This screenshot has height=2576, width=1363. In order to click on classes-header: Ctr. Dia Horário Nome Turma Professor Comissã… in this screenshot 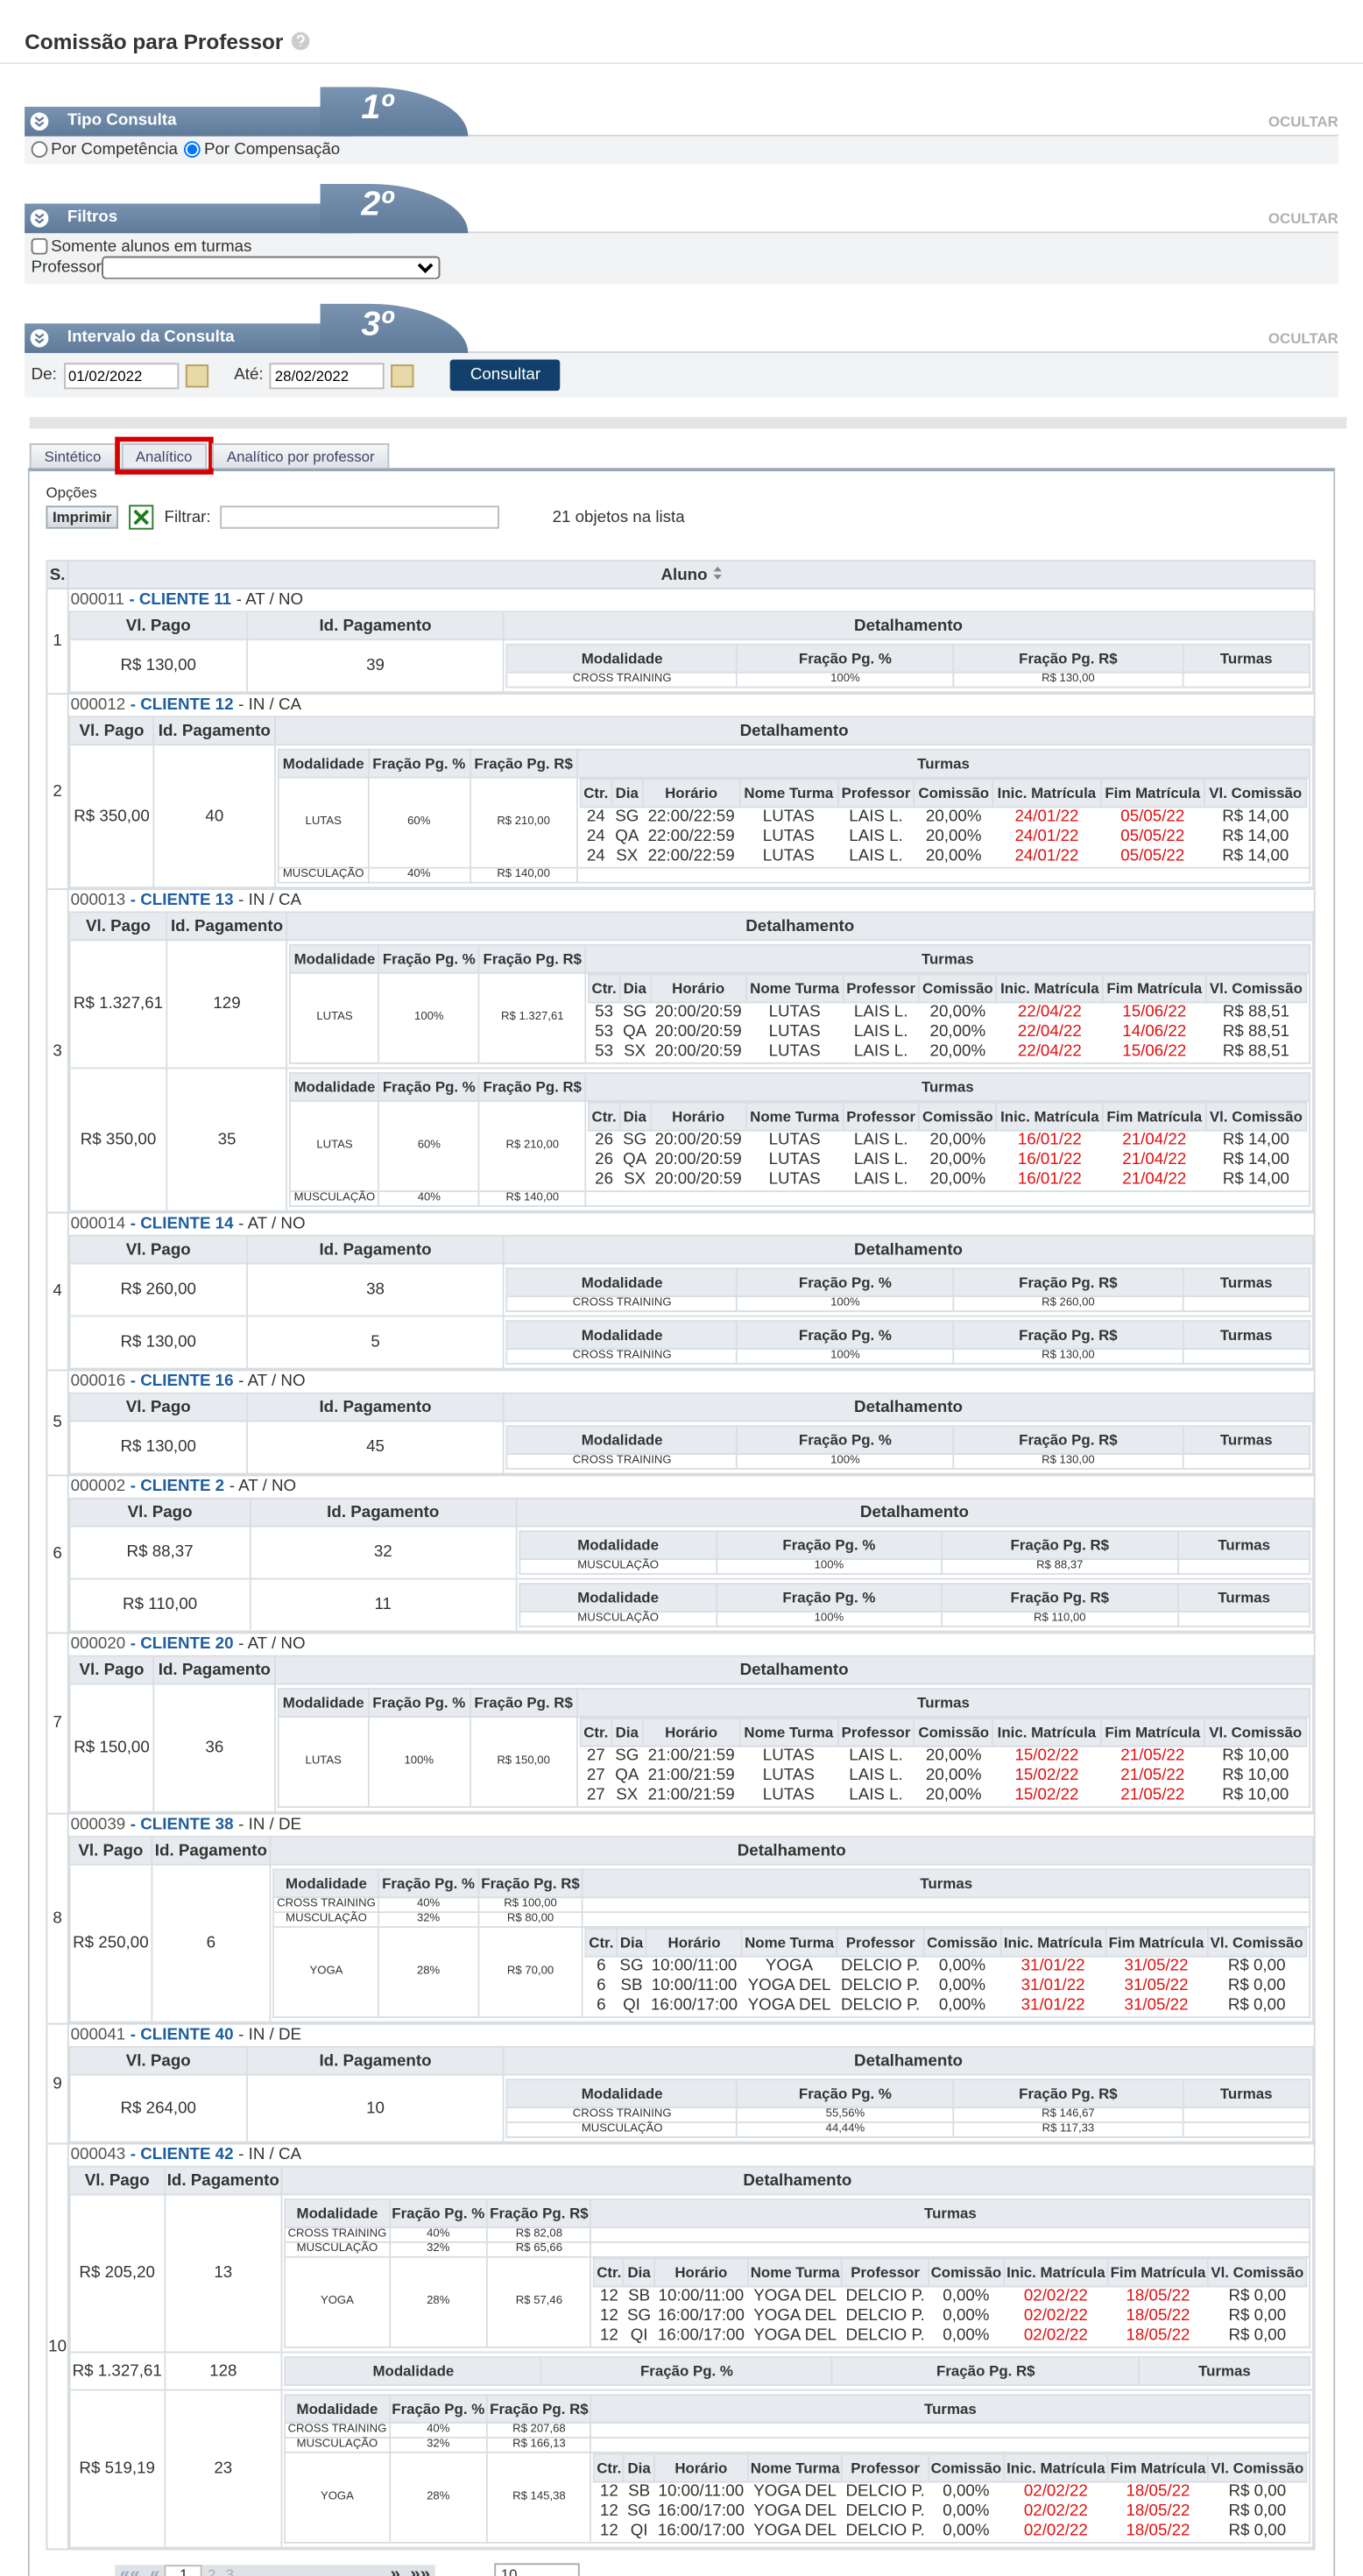, I will do `click(950, 2272)`.